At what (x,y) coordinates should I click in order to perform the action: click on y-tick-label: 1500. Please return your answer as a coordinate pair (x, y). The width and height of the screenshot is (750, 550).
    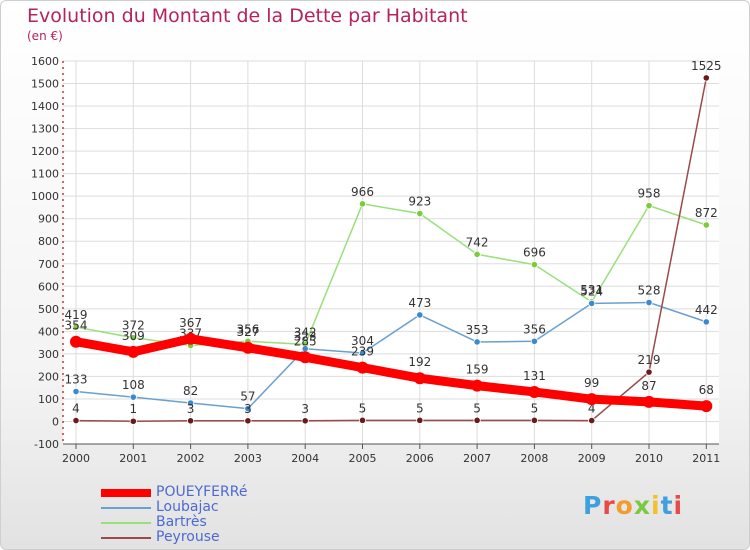
    Looking at the image, I should click on (45, 84).